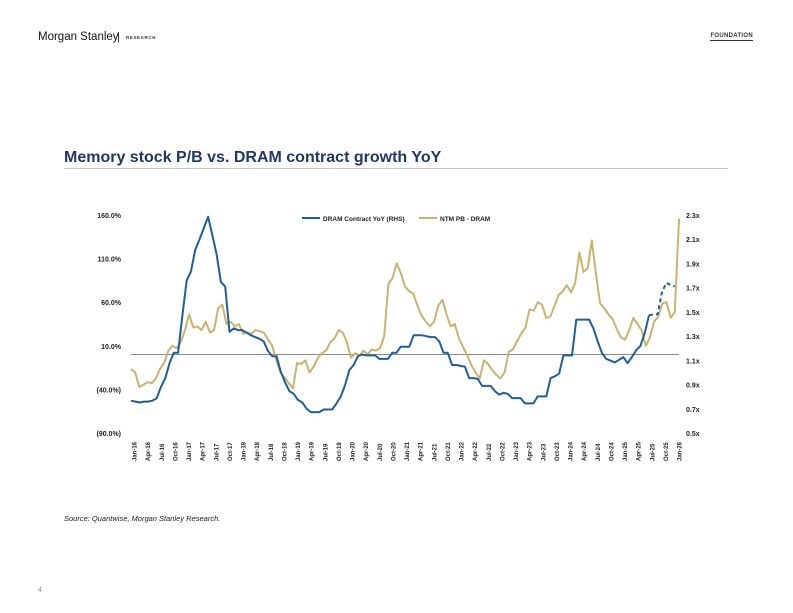 This screenshot has width=793, height=613. I want to click on x-axis-tick-label: Jan-26, so click(681, 451).